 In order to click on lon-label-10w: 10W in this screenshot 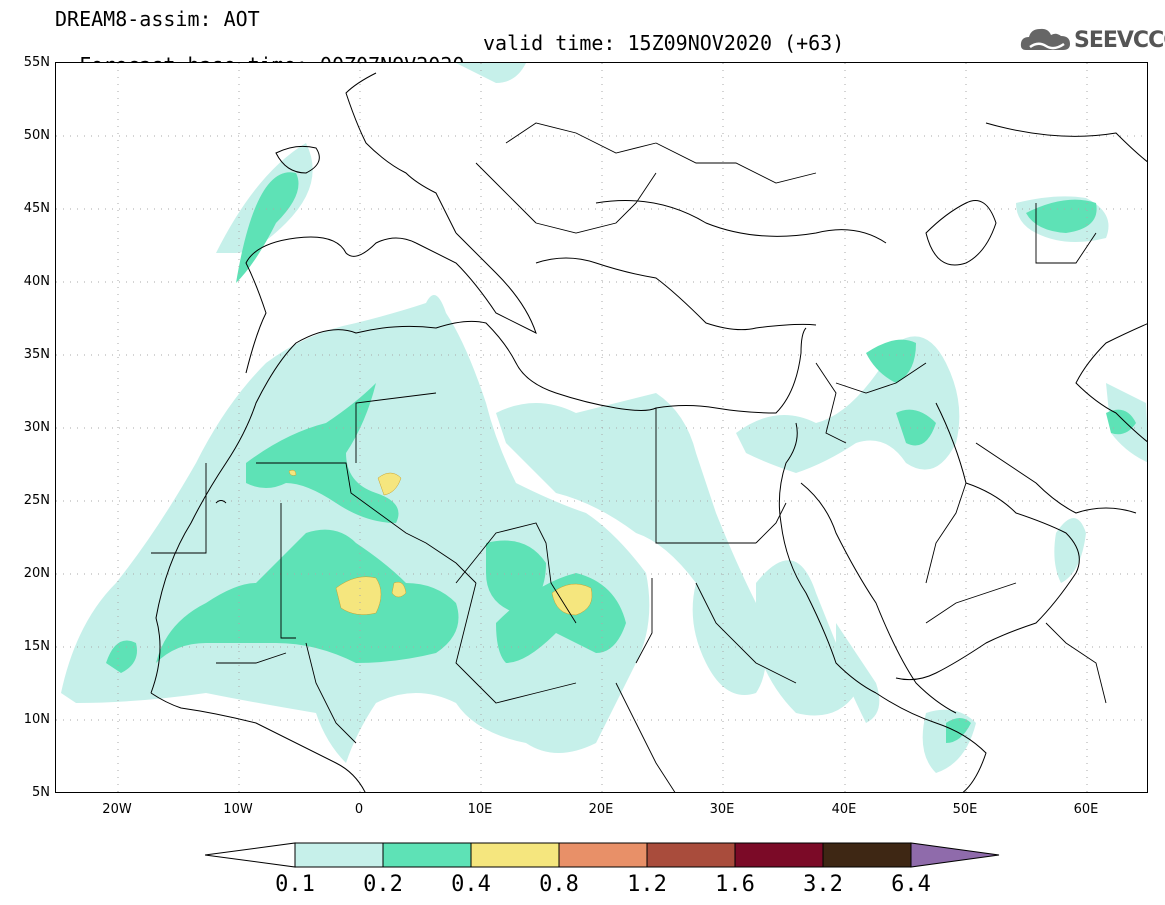, I will do `click(238, 809)`.